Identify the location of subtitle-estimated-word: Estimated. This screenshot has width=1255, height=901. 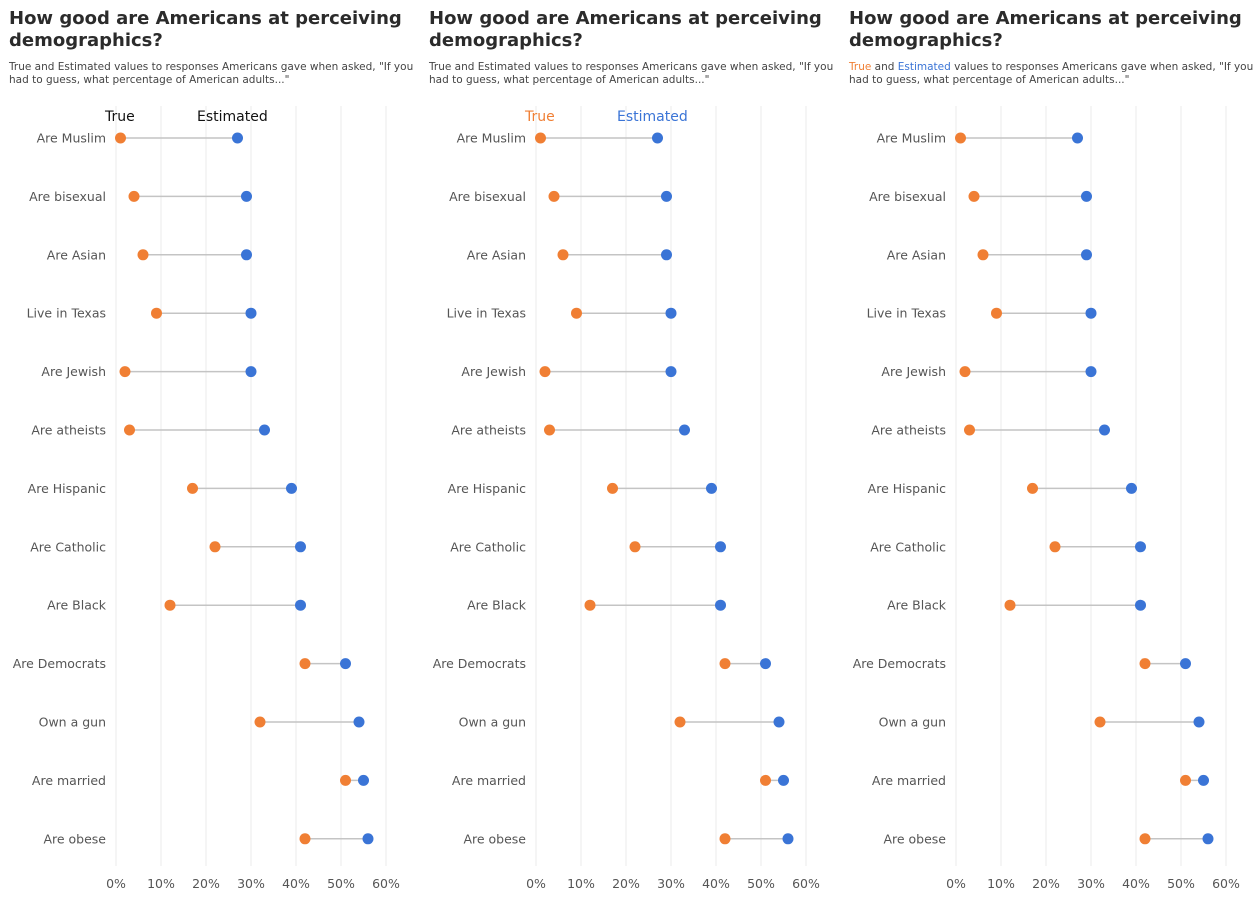
(924, 67).